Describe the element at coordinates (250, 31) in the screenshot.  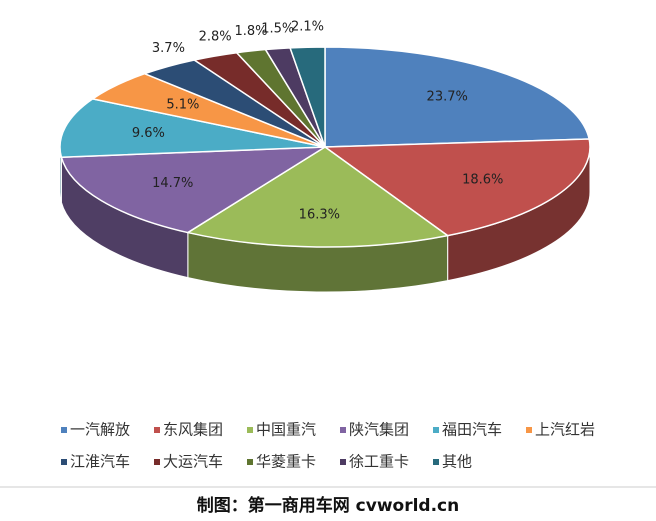
I see `data-label: 1.8%` at that location.